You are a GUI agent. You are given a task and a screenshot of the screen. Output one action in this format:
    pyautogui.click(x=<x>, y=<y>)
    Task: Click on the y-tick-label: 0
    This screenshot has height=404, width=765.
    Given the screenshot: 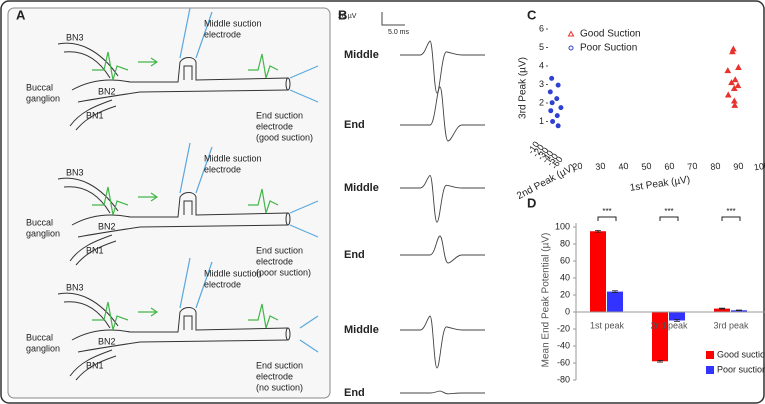 What is the action you would take?
    pyautogui.click(x=567, y=311)
    